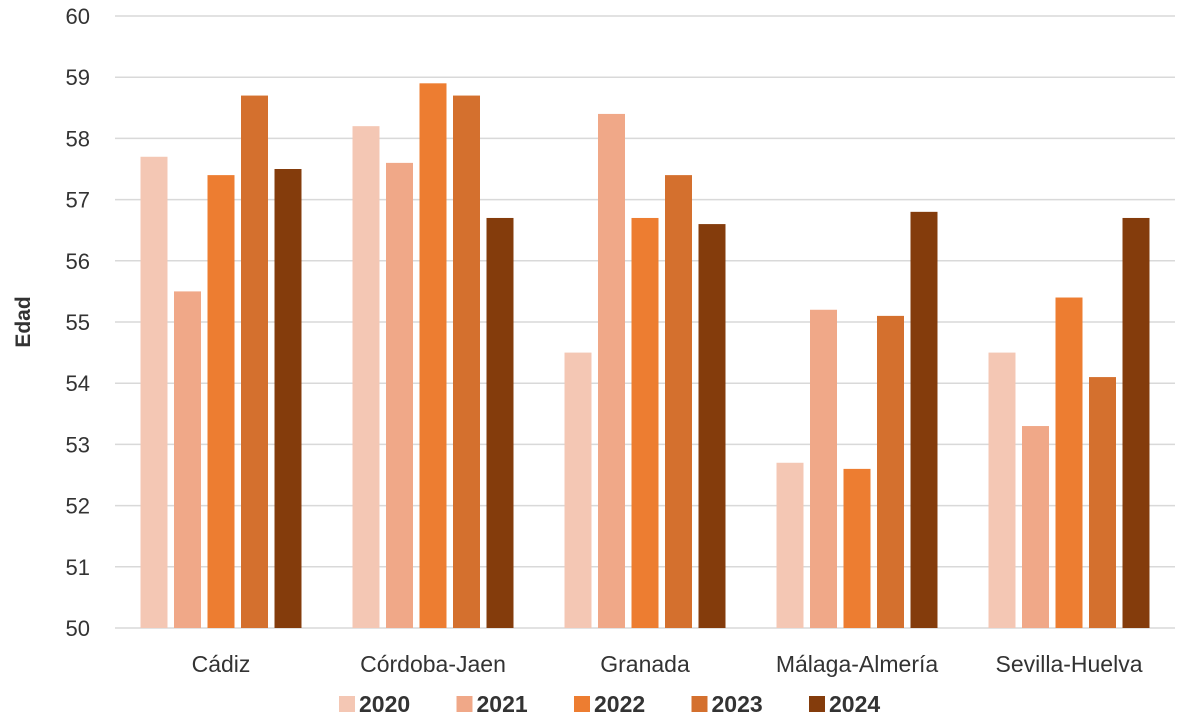 The height and width of the screenshot is (721, 1185). I want to click on legend: 2020 2021 2022 2023 2024, so click(609, 704).